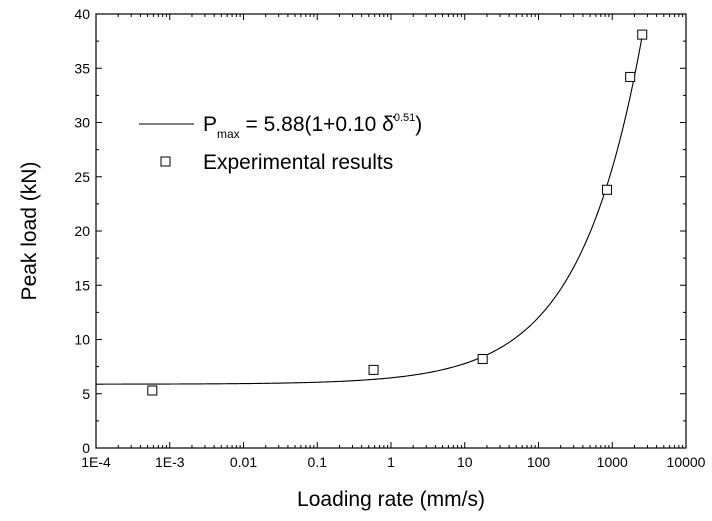  I want to click on y-tick-label: 15, so click(82, 285).